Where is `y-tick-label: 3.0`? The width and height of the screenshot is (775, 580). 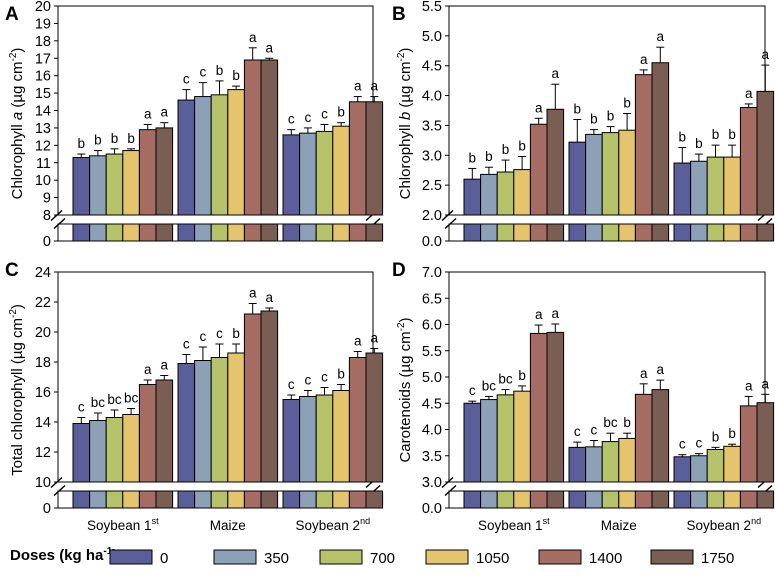
y-tick-label: 3.0 is located at coordinates (432, 483).